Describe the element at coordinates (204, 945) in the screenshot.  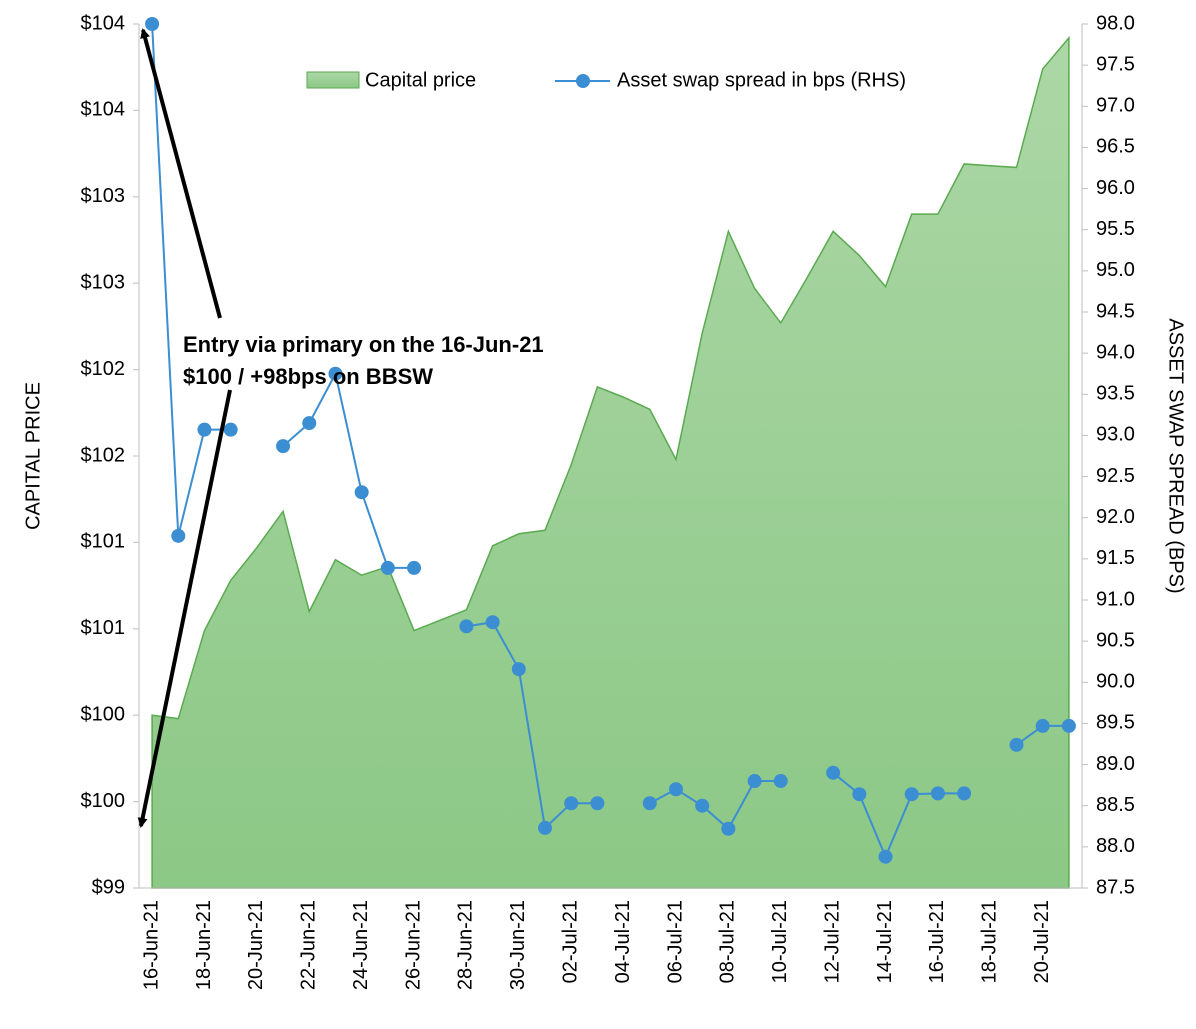
I see `x-tick-label: 18-Jun-21` at that location.